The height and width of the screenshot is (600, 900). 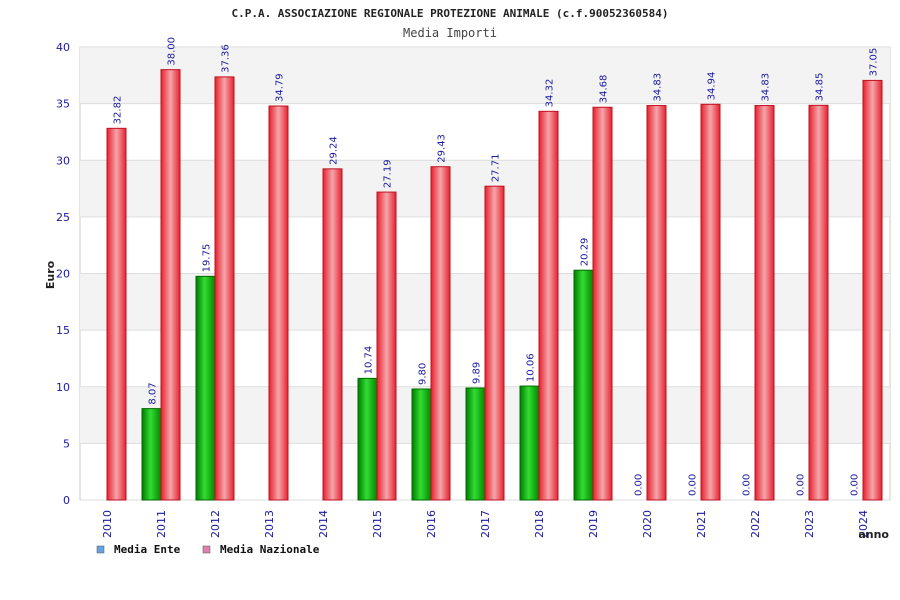 What do you see at coordinates (369, 360) in the screenshot?
I see `value-label: 10.74` at bounding box center [369, 360].